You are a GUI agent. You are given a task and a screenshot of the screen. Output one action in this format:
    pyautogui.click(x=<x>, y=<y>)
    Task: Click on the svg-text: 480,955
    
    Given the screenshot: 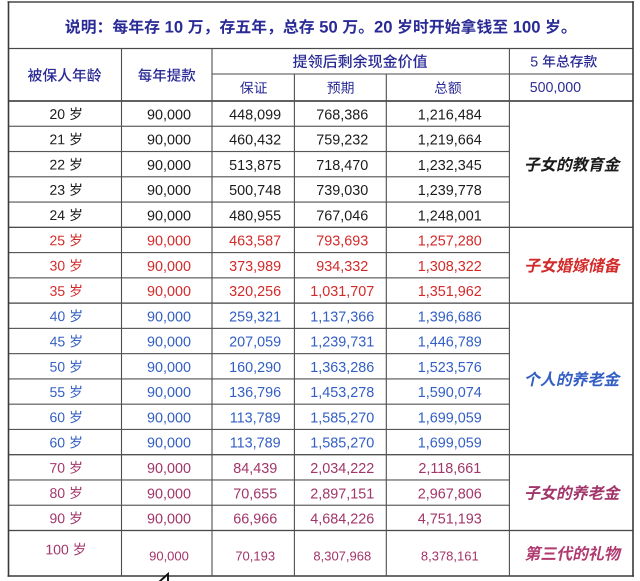 What is the action you would take?
    pyautogui.click(x=255, y=216)
    